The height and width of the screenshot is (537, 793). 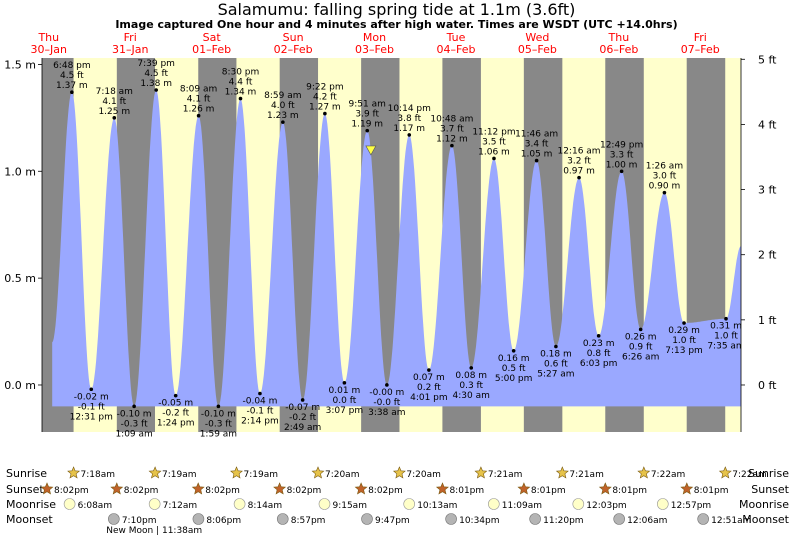 I want to click on day-date-label-7: 06–Feb, so click(x=618, y=49).